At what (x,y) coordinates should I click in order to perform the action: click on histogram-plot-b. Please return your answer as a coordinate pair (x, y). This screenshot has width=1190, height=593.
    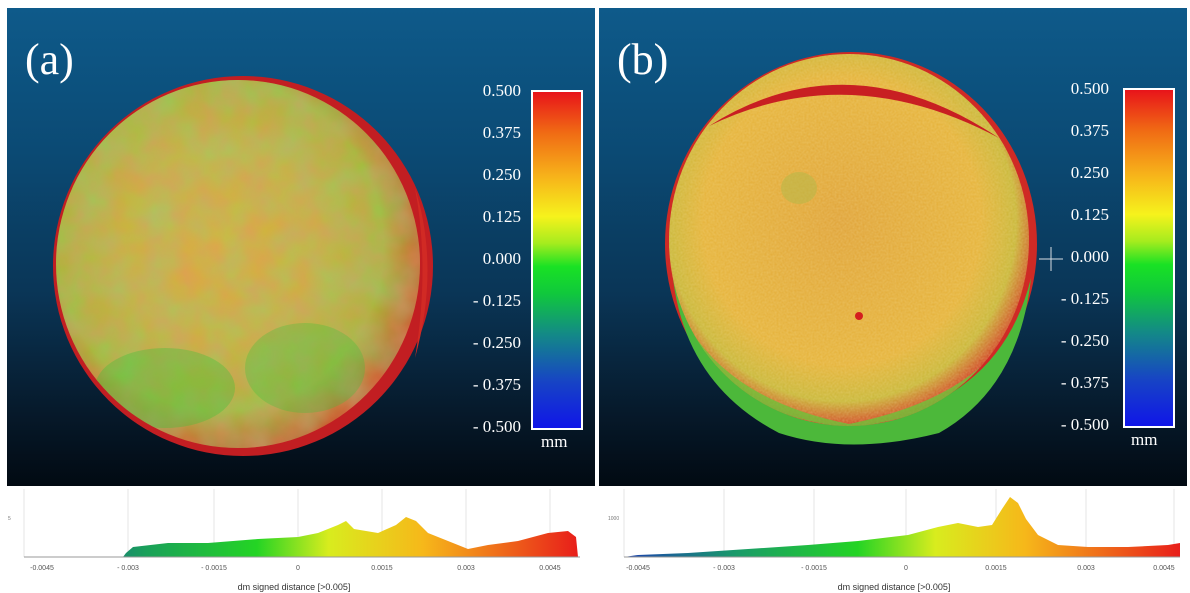
    Looking at the image, I should click on (901, 523).